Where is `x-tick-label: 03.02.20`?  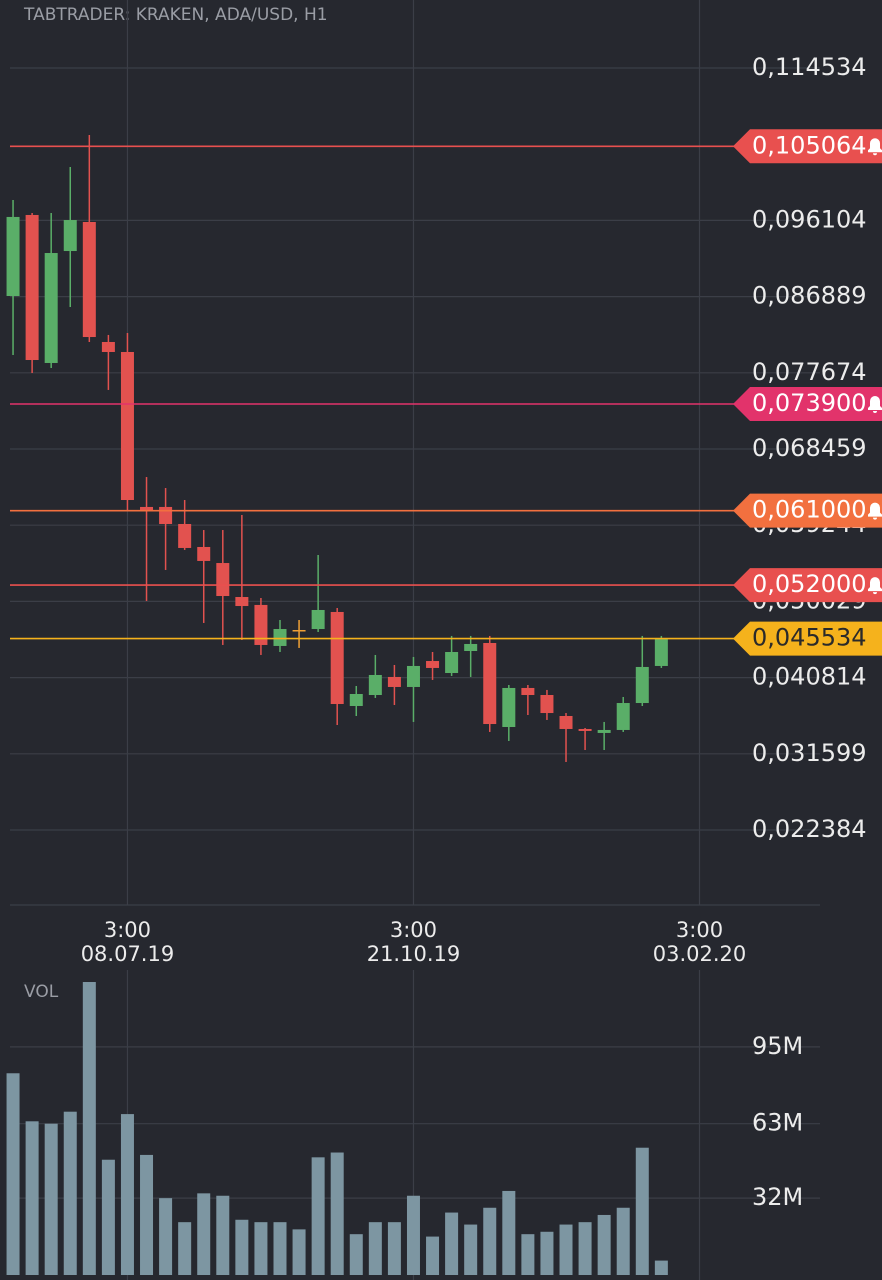 x-tick-label: 03.02.20 is located at coordinates (700, 954).